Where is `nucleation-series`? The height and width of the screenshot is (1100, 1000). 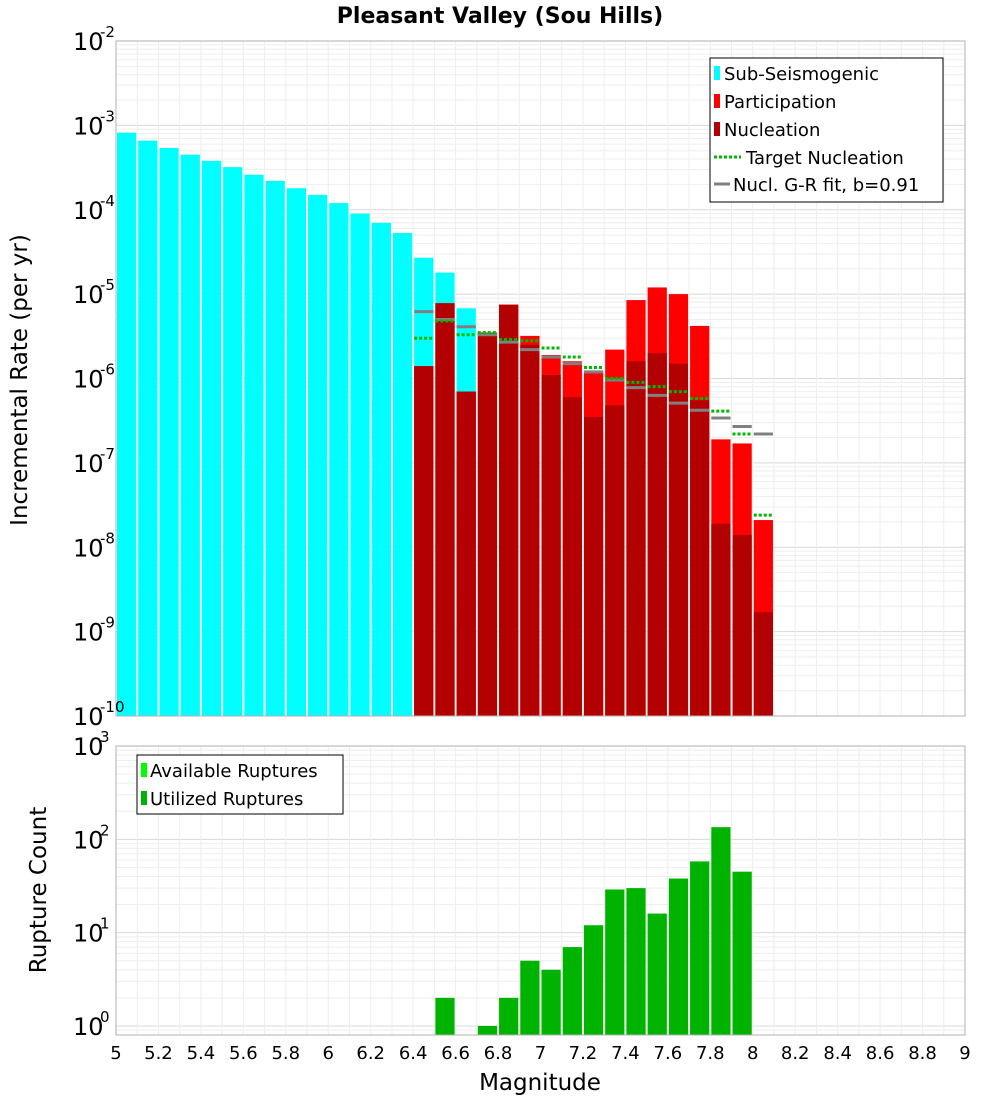
nucleation-series is located at coordinates (593, 509).